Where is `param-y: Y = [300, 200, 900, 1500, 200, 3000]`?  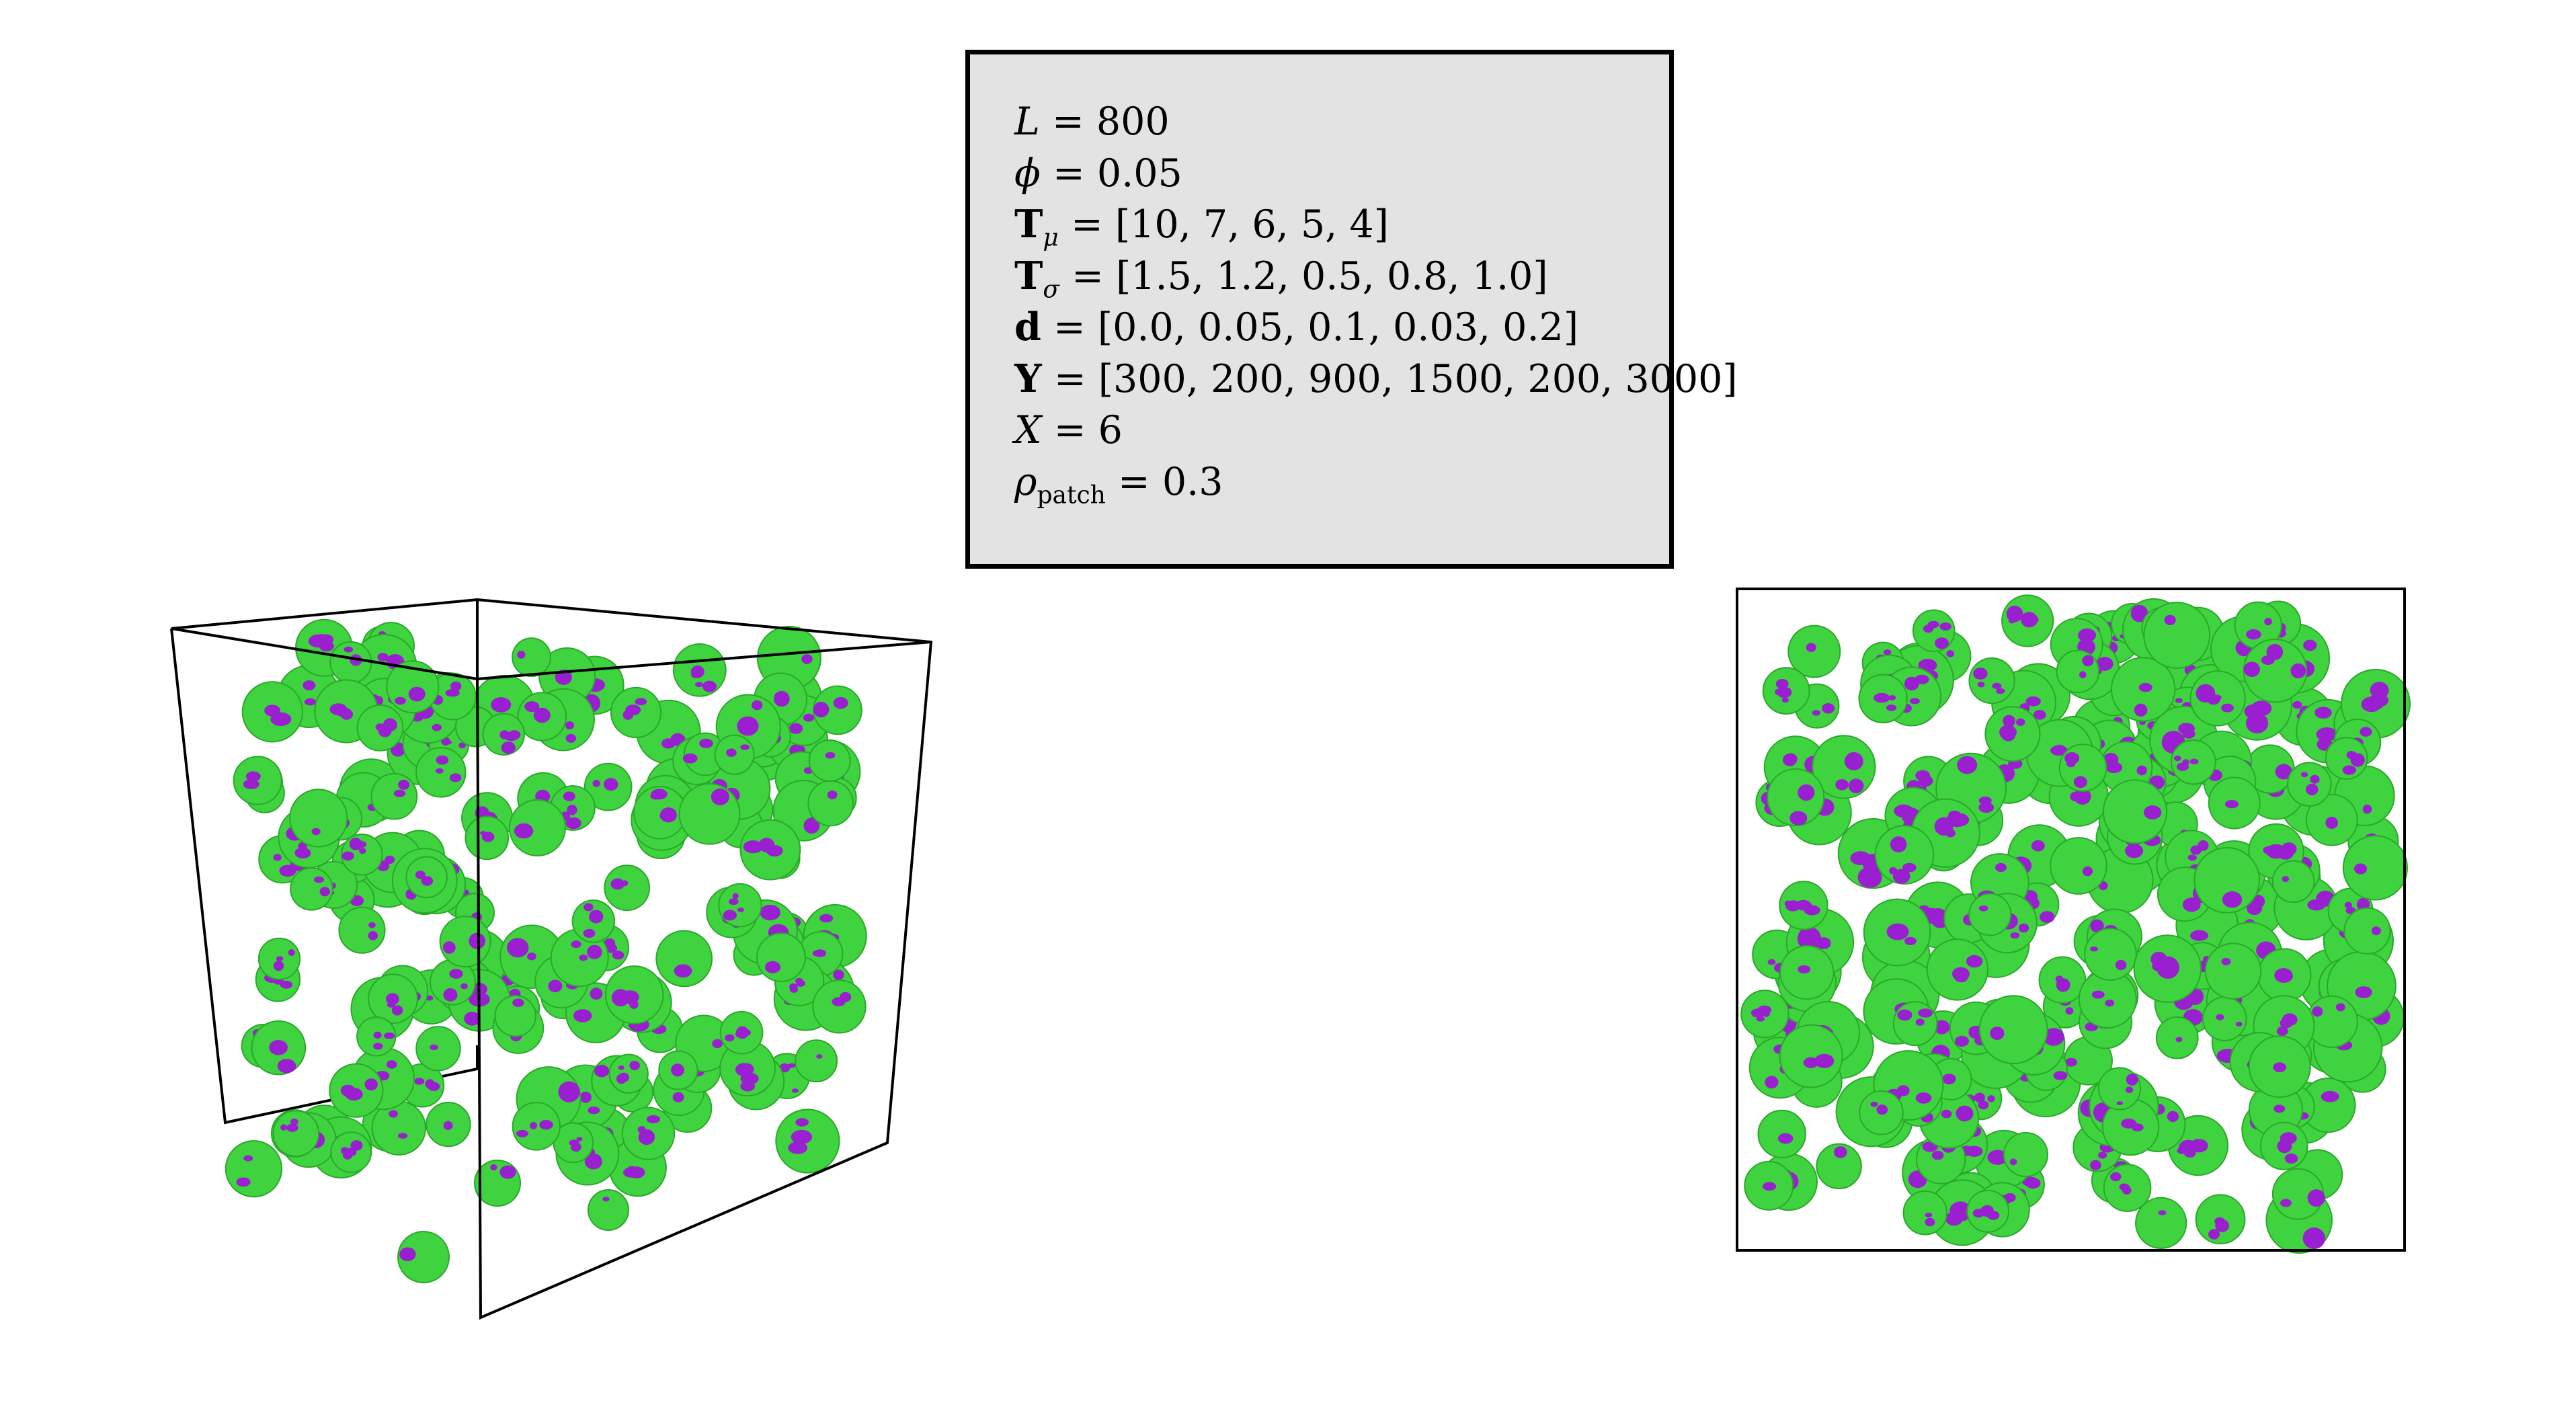
param-y: Y = [300, 200, 900, 1500, 200, 3000] is located at coordinates (1376, 378).